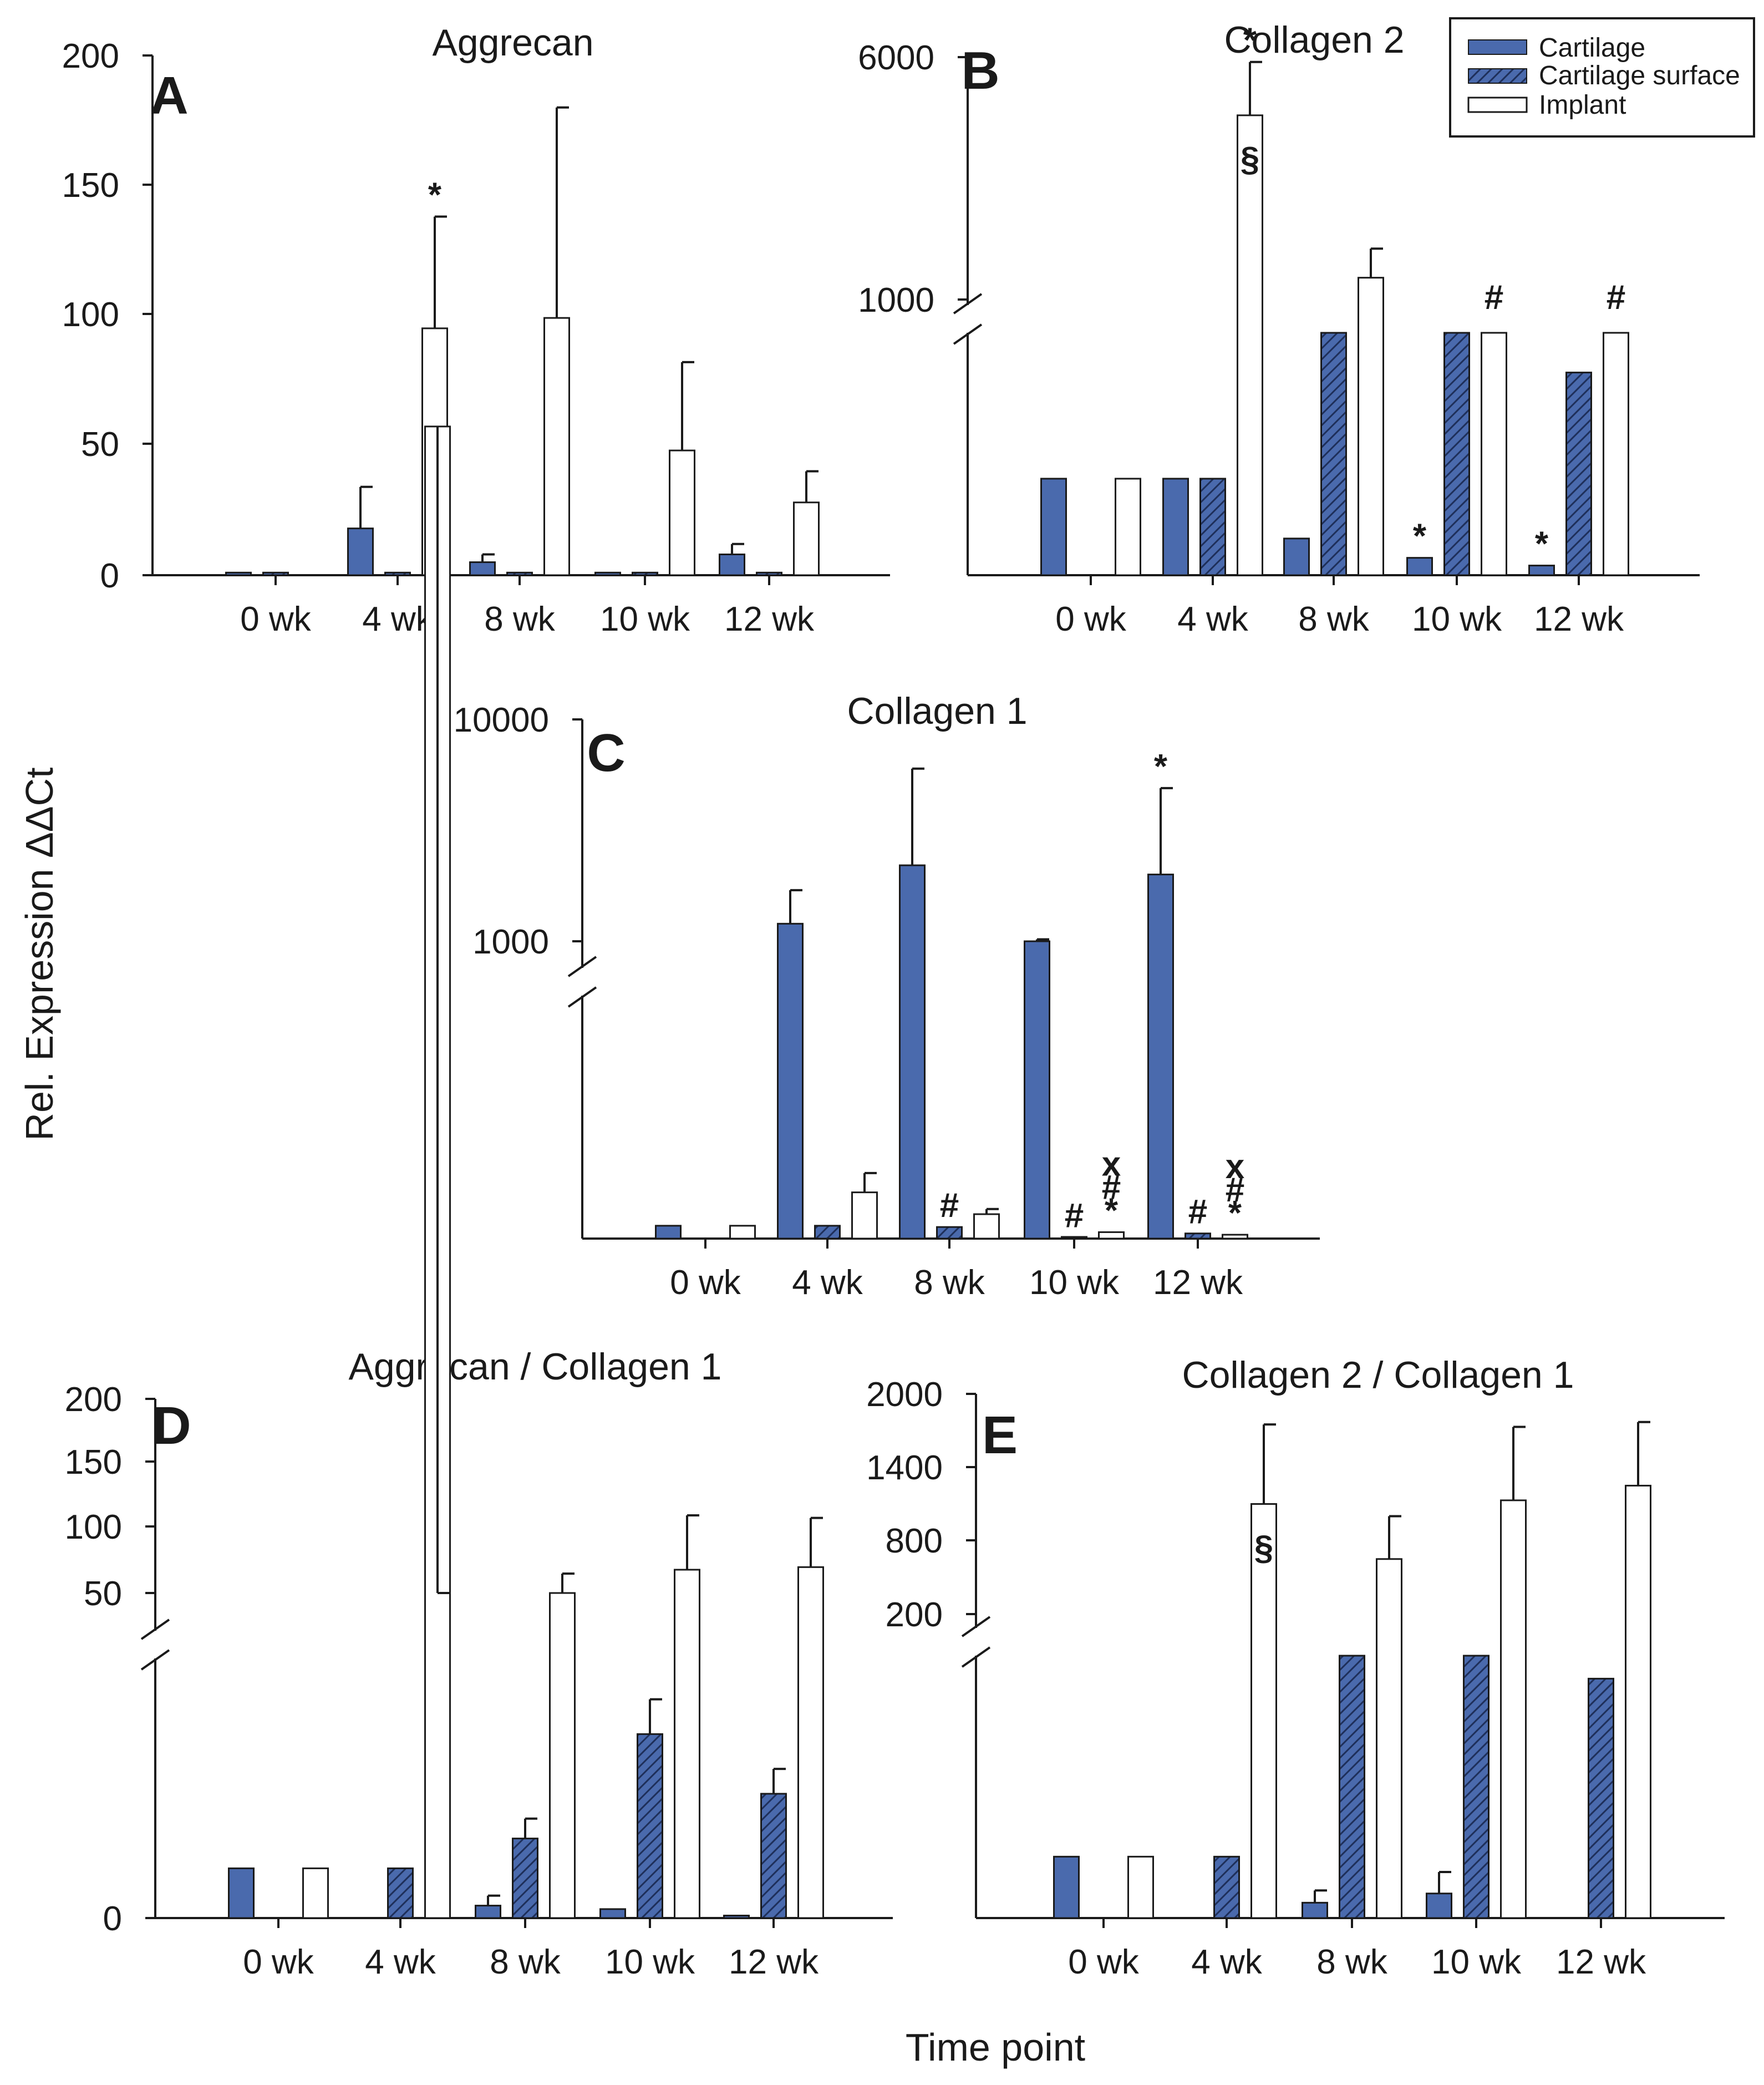 The height and width of the screenshot is (2085, 1764). What do you see at coordinates (995, 2048) in the screenshot?
I see `x-axis-label: Time point` at bounding box center [995, 2048].